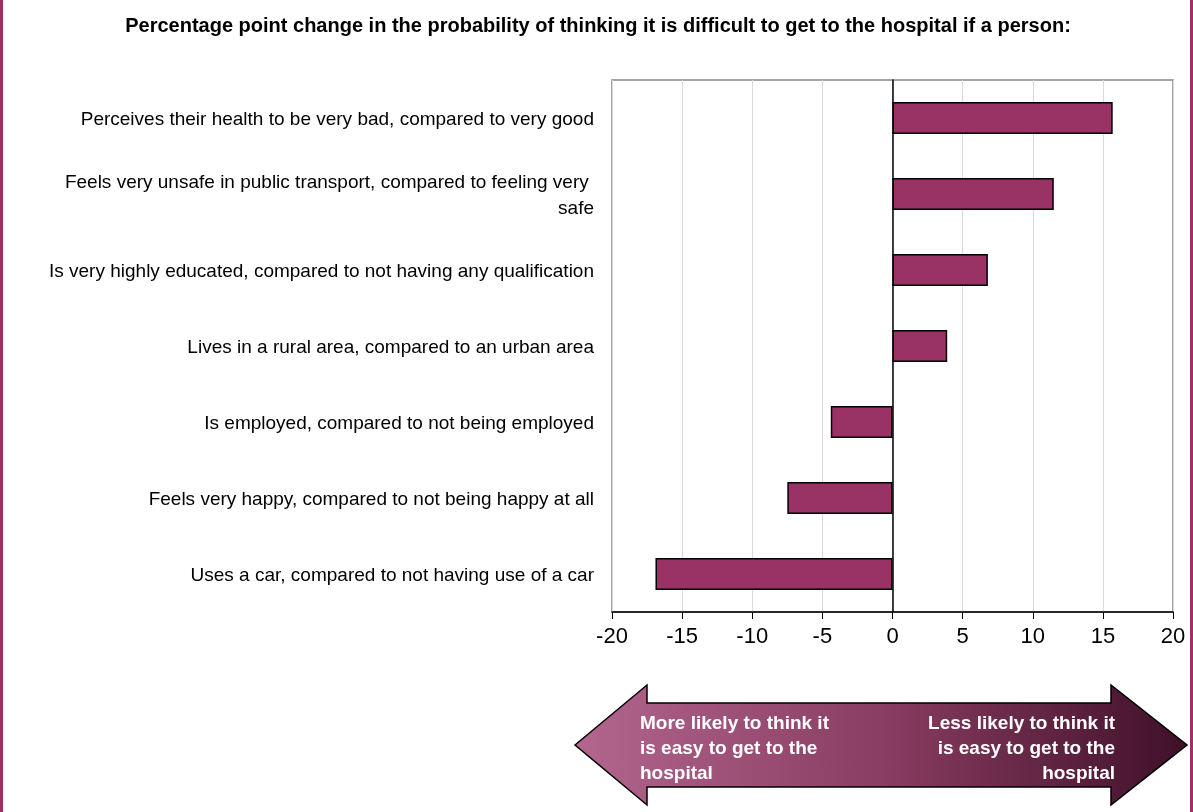 The width and height of the screenshot is (1193, 812). I want to click on chart-title: Percentage point change in the probability of thinking it is difficult to get to the hospital if a person:, so click(598, 25).